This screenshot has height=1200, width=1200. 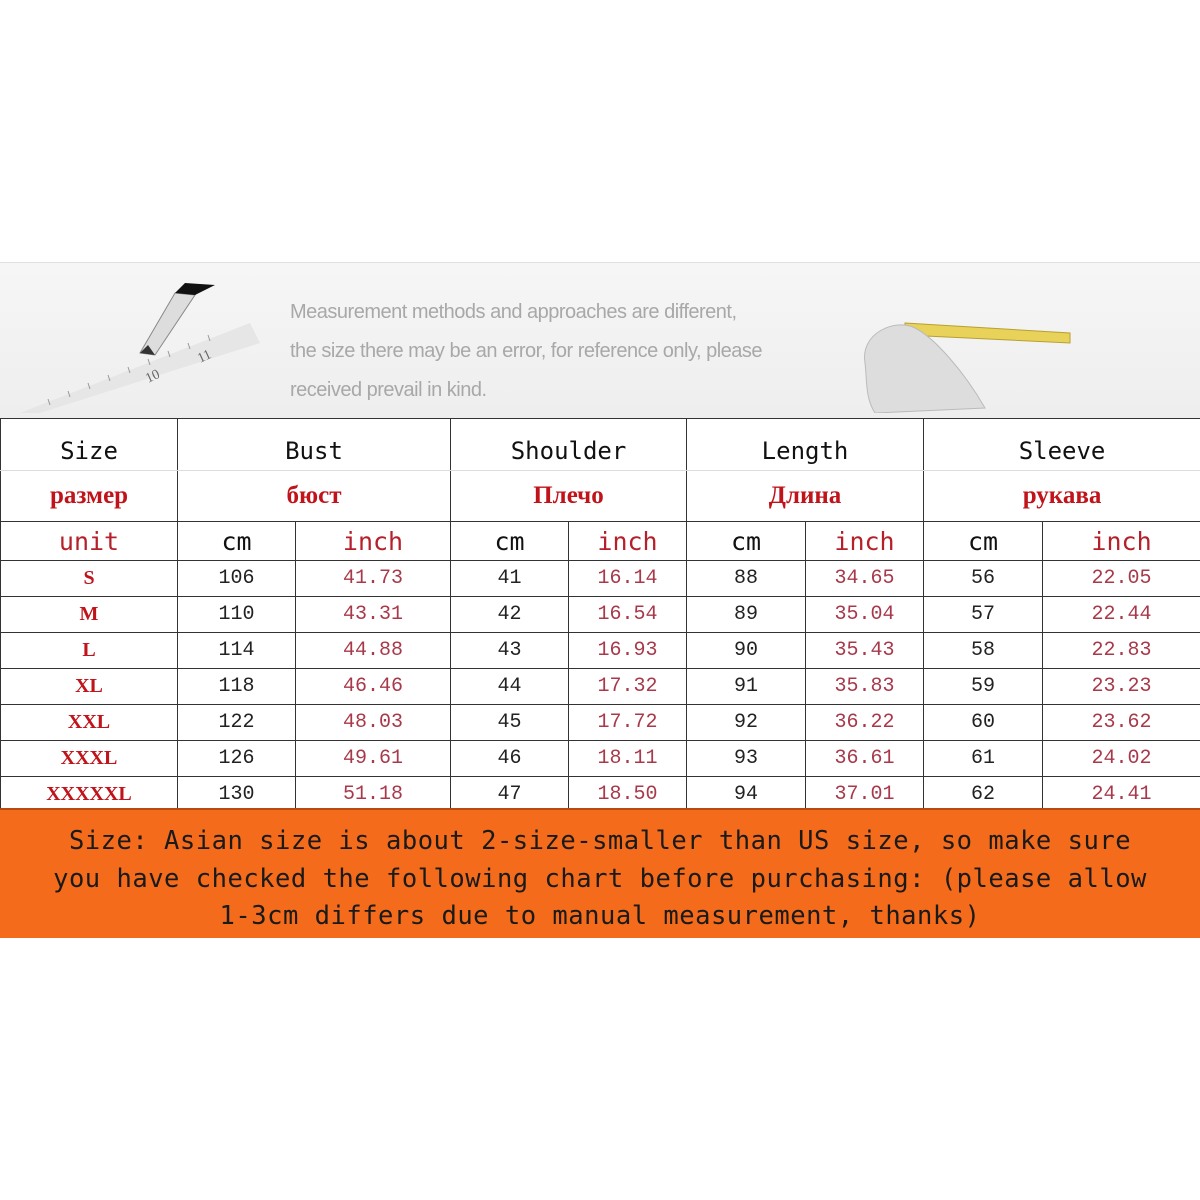 I want to click on header-sleeve: Sleeve, so click(x=1061, y=444).